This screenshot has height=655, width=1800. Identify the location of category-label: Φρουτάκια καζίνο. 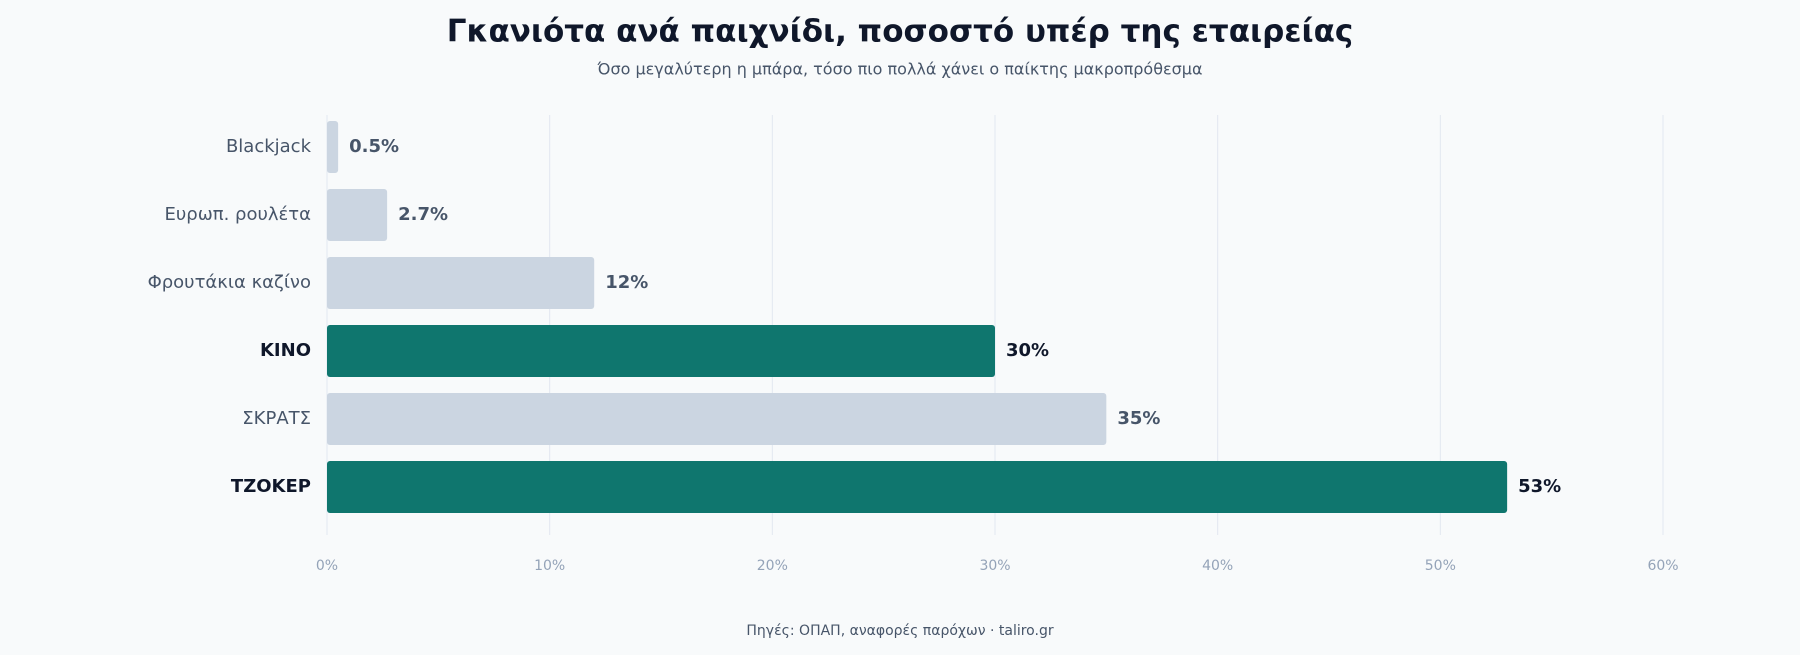
(229, 282).